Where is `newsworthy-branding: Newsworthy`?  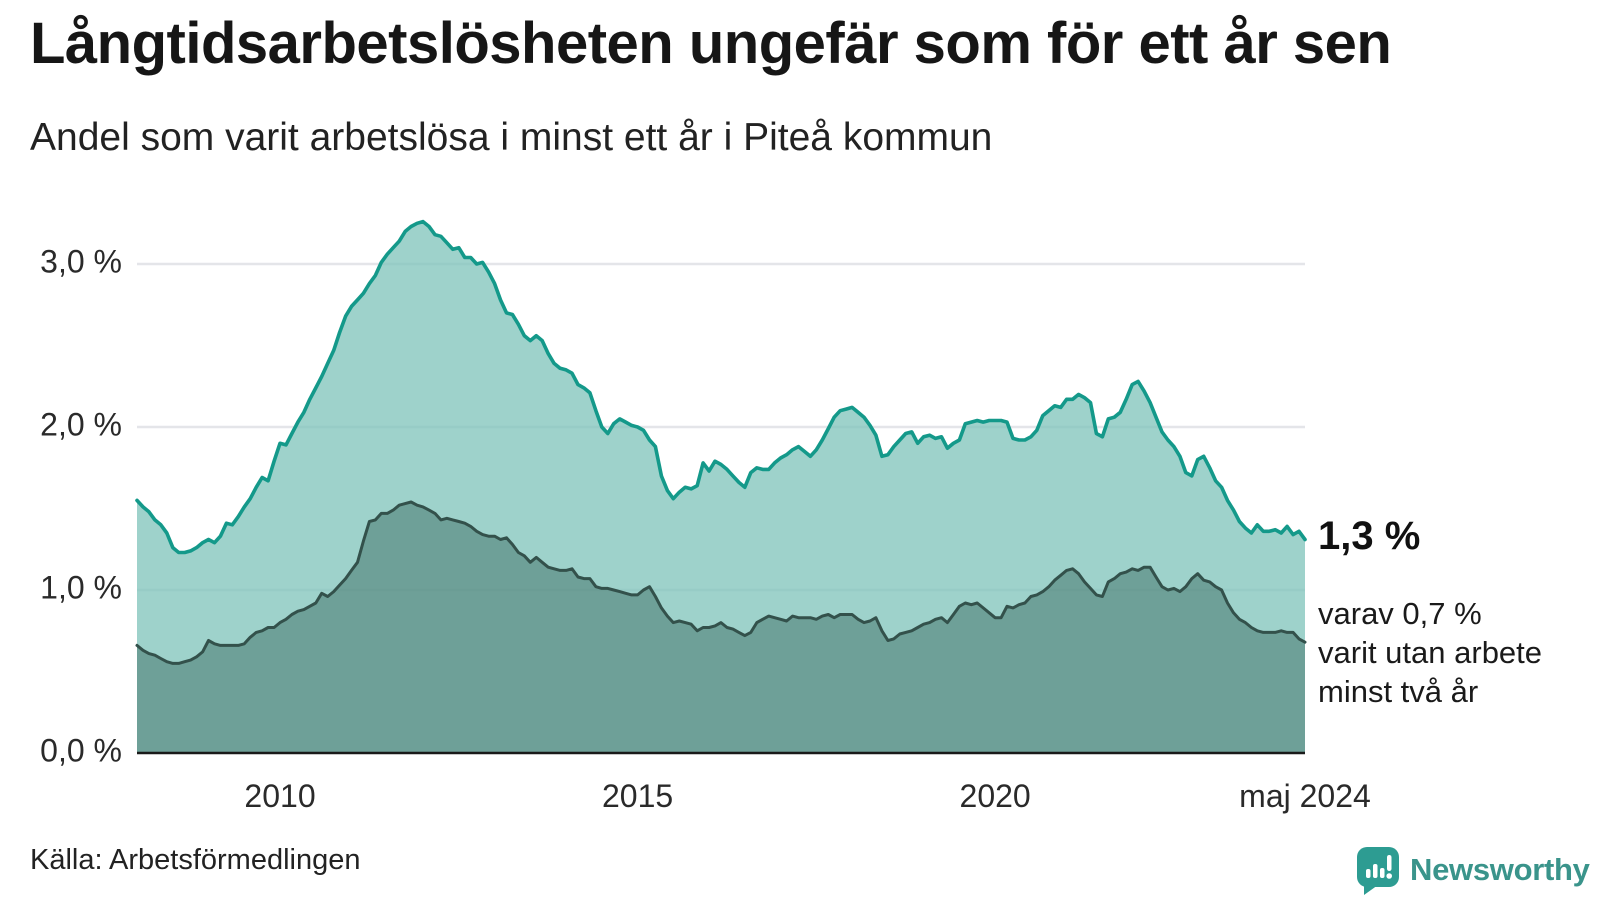
newsworthy-branding: Newsworthy is located at coordinates (1472, 870).